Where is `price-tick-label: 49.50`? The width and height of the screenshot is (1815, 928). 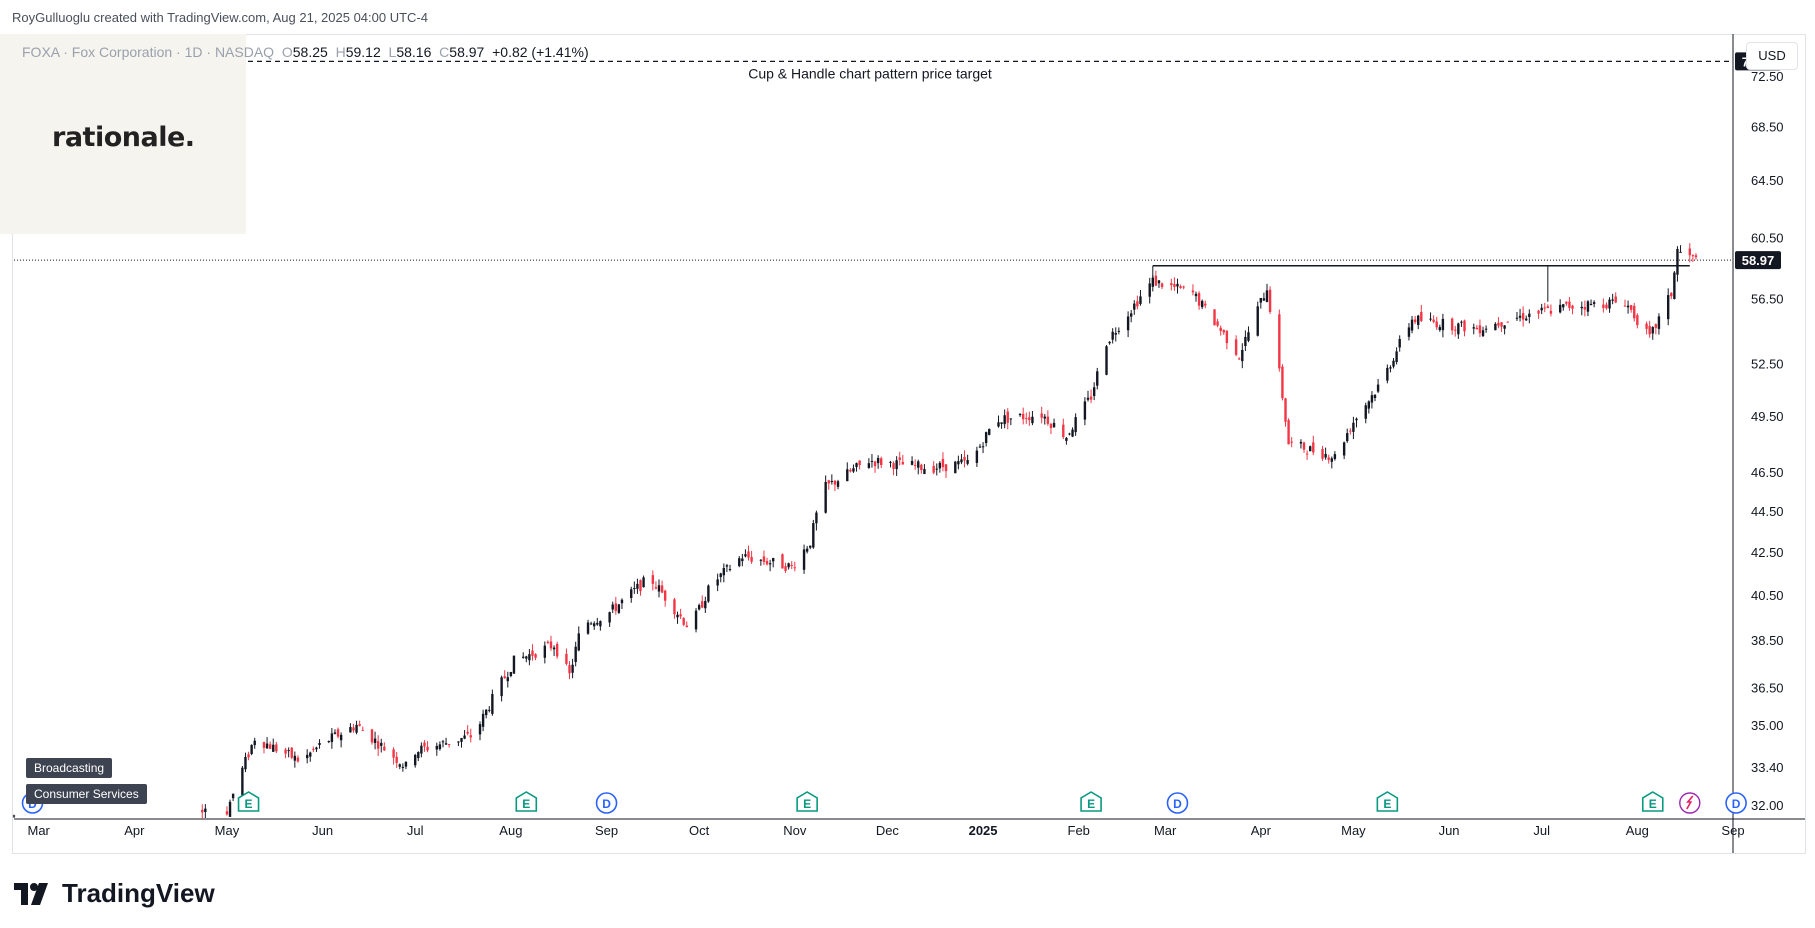
price-tick-label: 49.50 is located at coordinates (1767, 416).